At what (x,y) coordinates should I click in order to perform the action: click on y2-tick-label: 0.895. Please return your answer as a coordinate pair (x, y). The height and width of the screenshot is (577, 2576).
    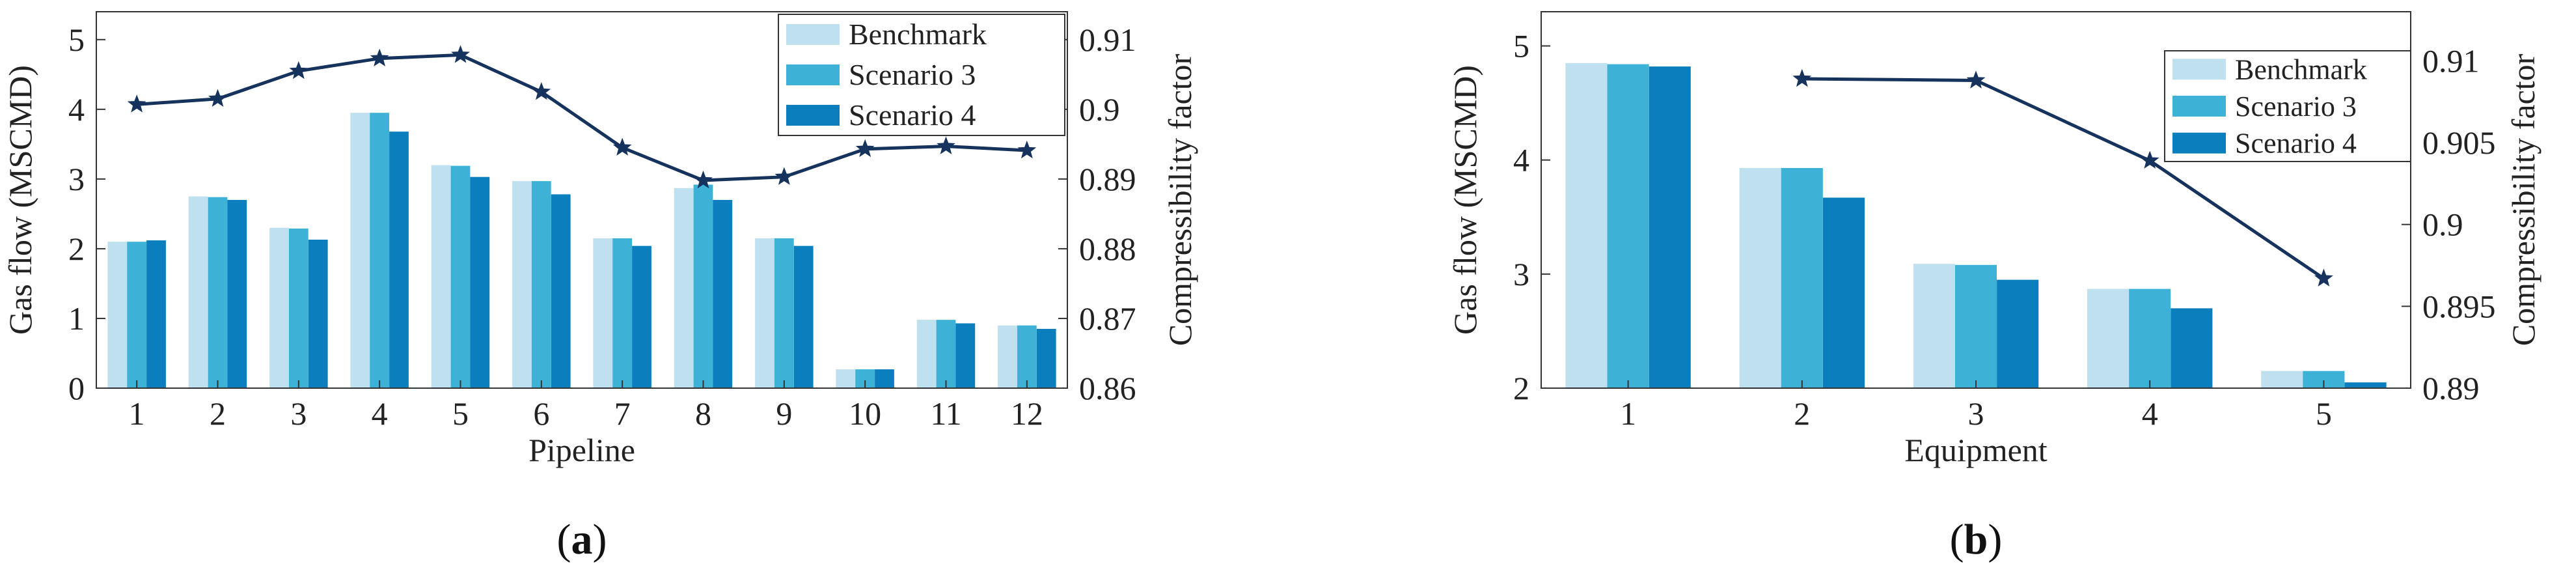
    Looking at the image, I should click on (2459, 306).